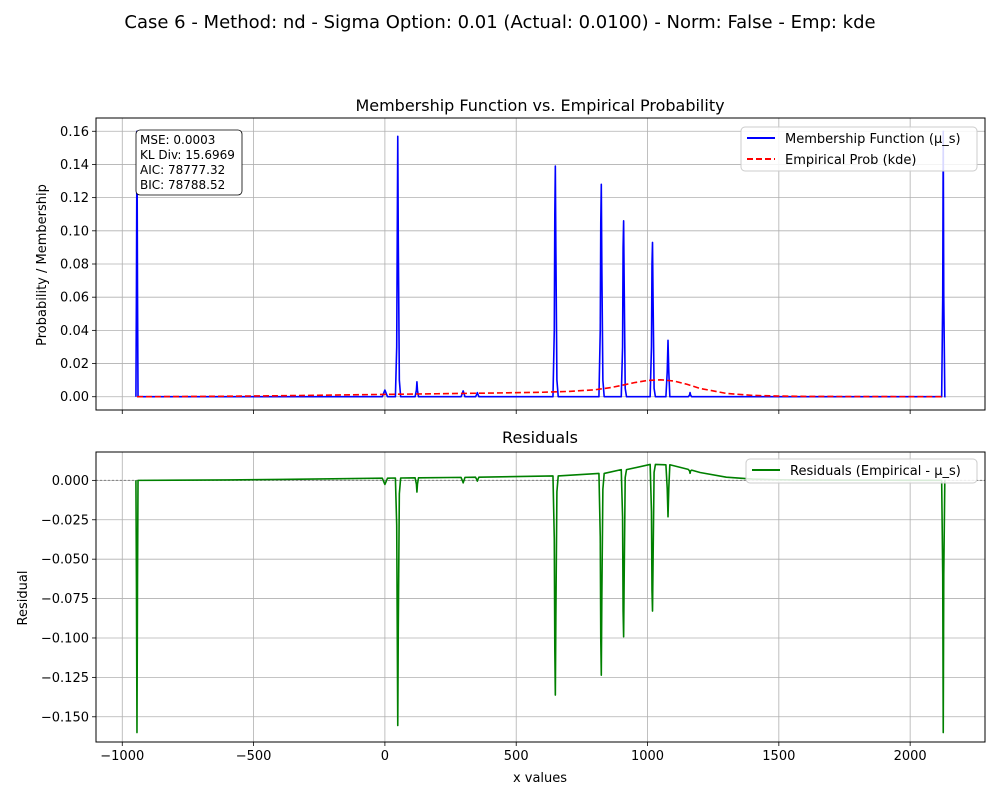 The width and height of the screenshot is (1000, 800). Describe the element at coordinates (540, 778) in the screenshot. I see `residuals-axes-xlabel: x values` at that location.